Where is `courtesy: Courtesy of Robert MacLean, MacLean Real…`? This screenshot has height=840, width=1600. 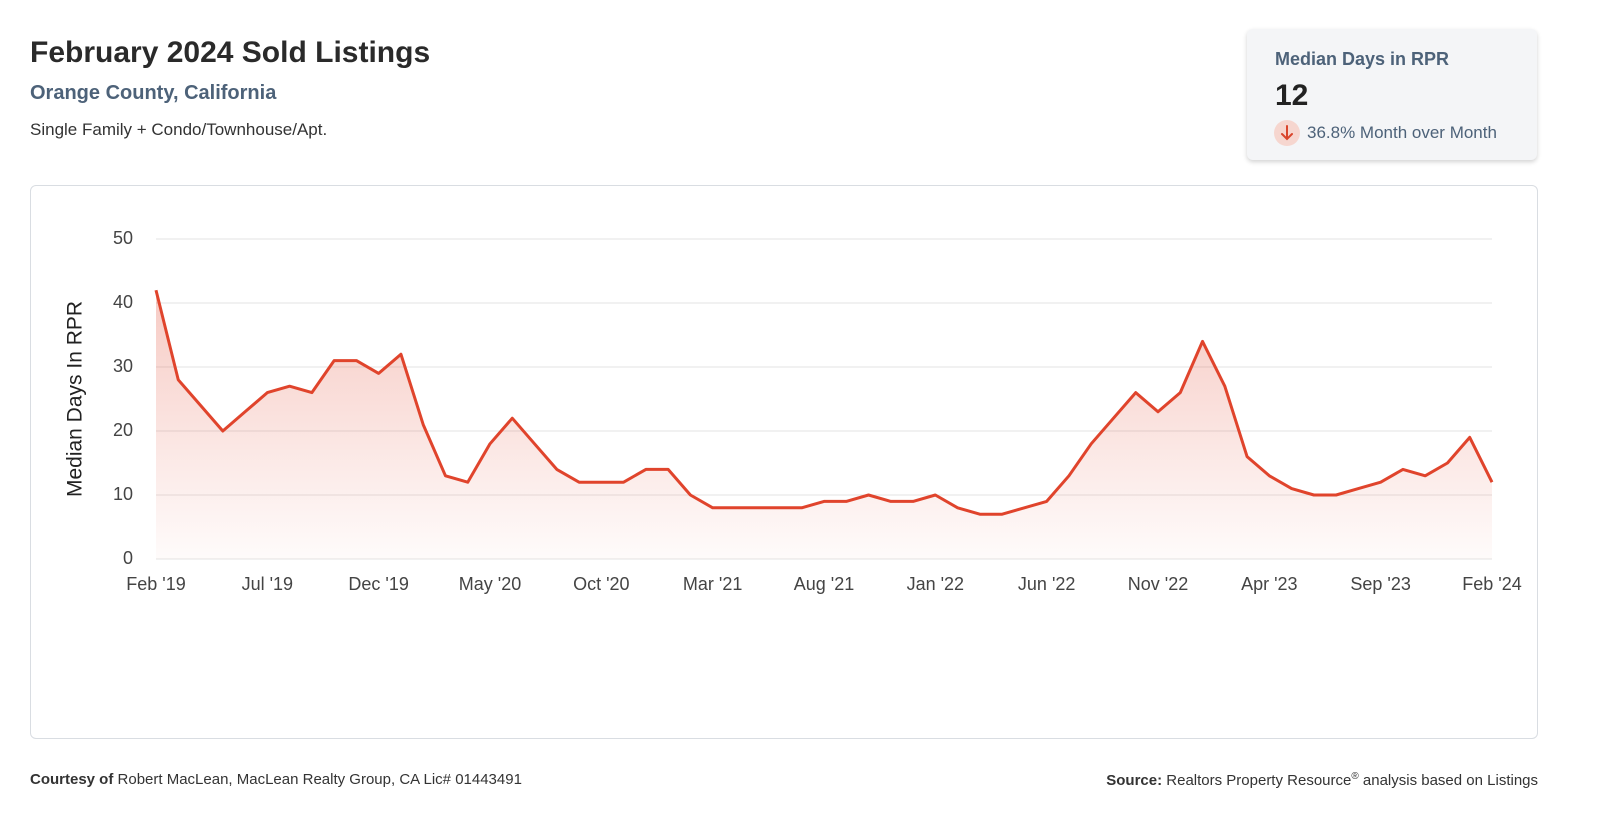
courtesy: Courtesy of Robert MacLean, MacLean Real… is located at coordinates (276, 779).